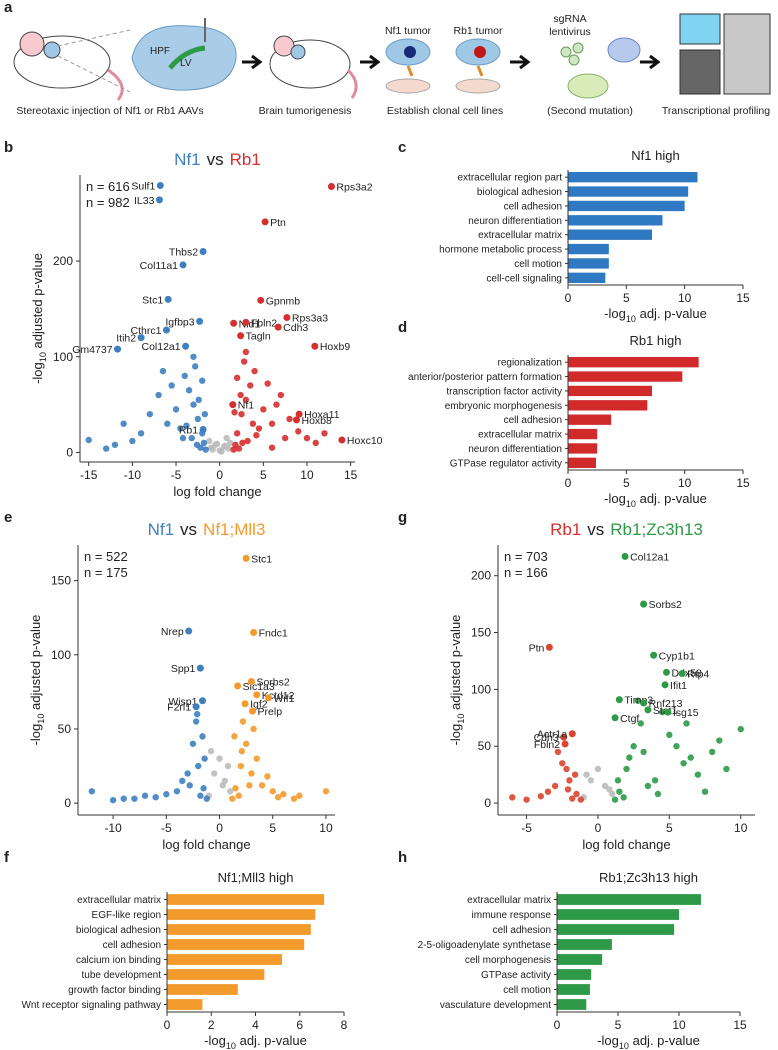 The height and width of the screenshot is (1050, 778). What do you see at coordinates (89, 475) in the screenshot?
I see `x-tick-label: -15` at bounding box center [89, 475].